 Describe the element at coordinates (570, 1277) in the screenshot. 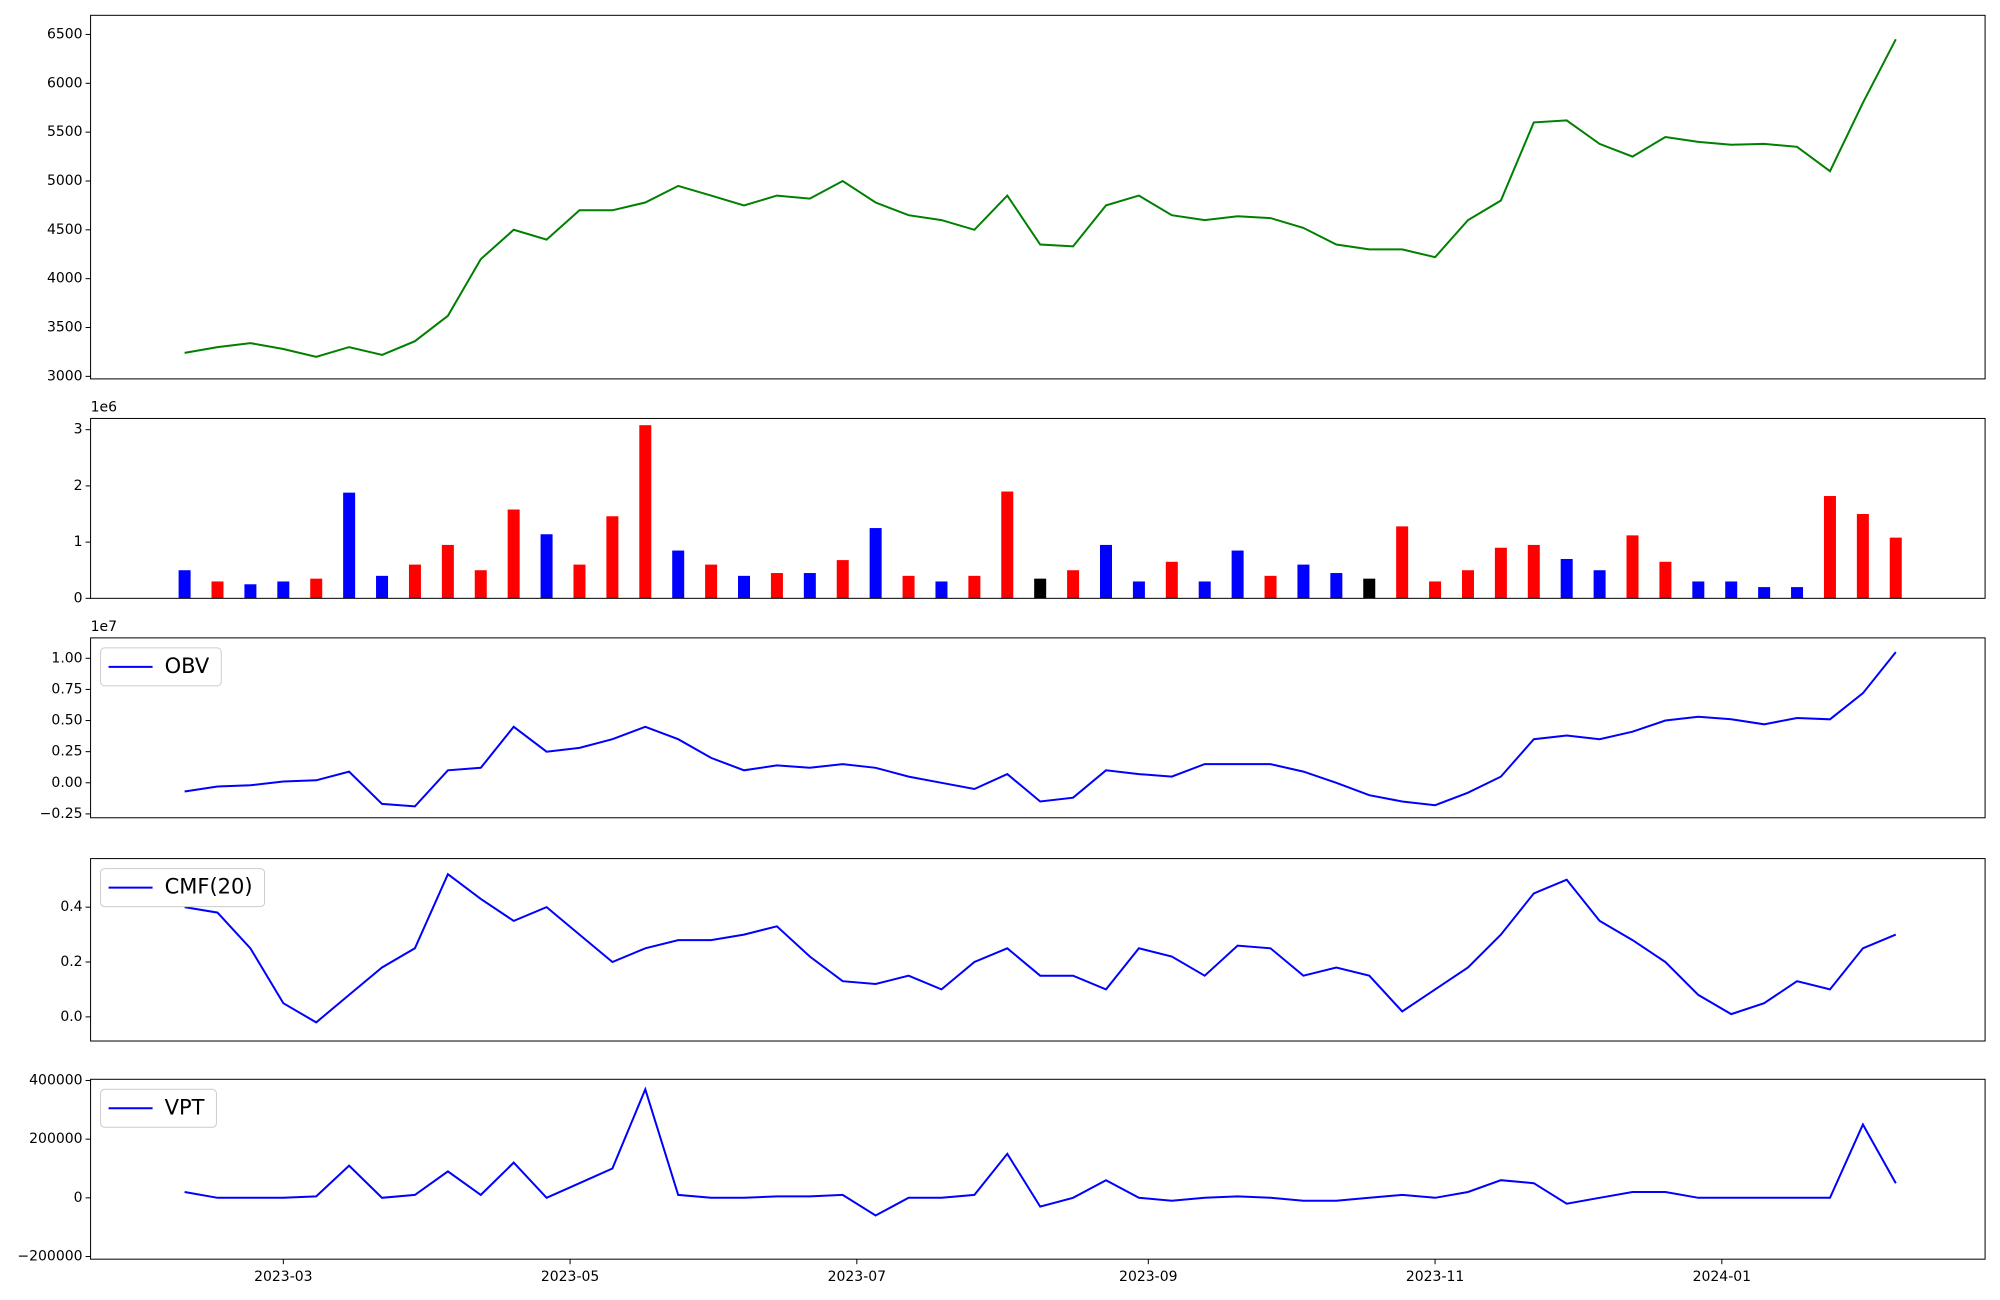

I see `x-tick-label: 2023-05` at that location.